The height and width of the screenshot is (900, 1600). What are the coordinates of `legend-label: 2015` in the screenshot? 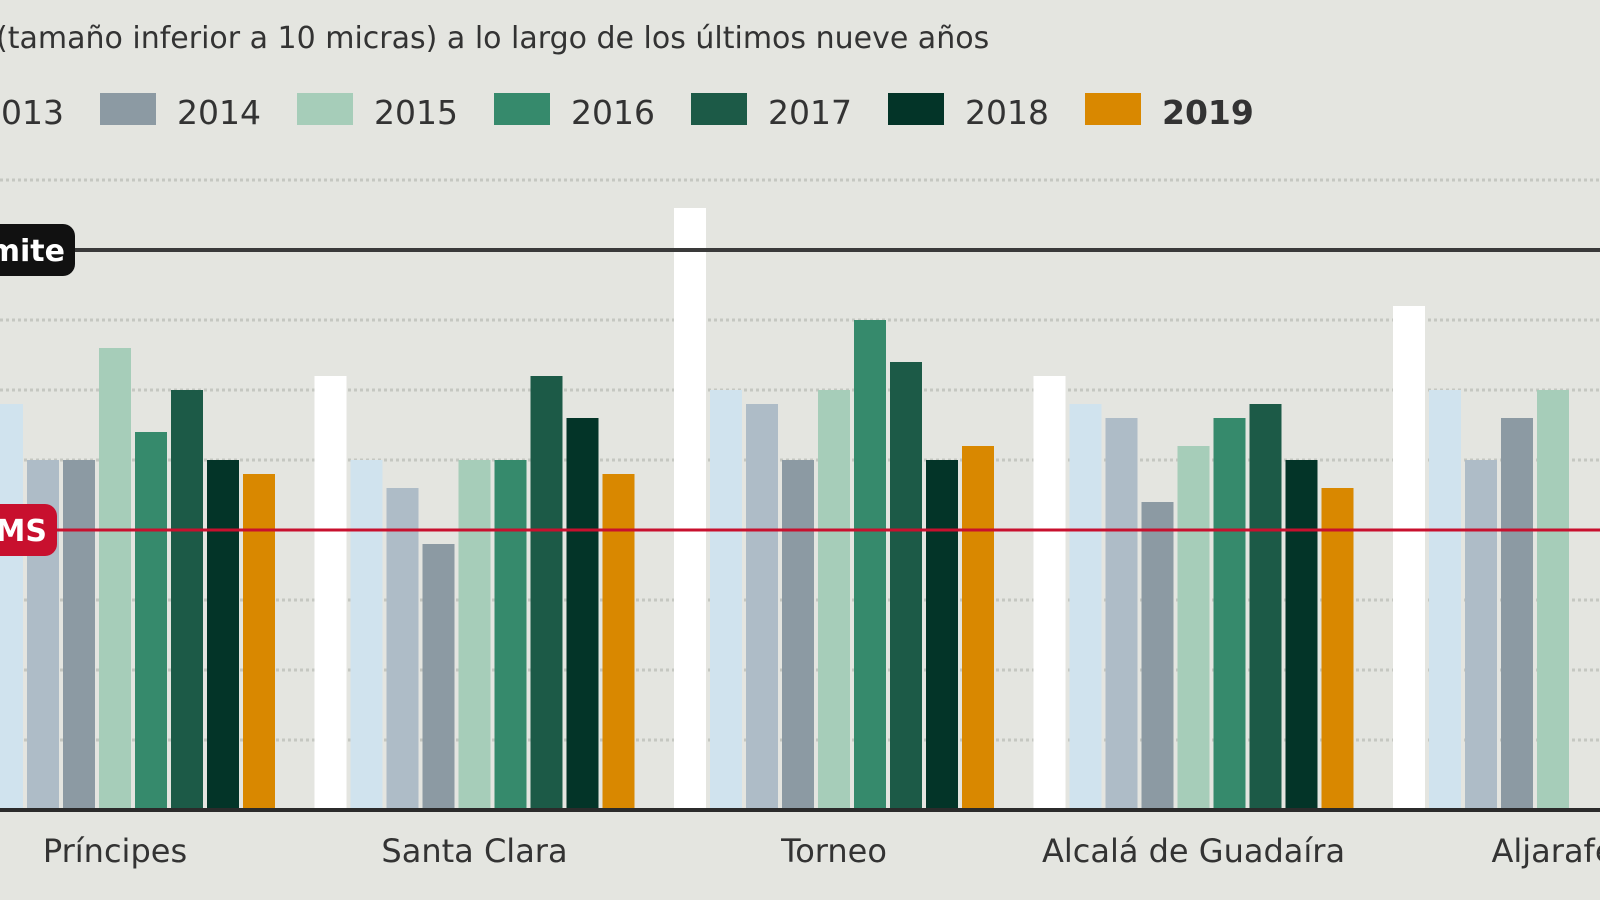 It's located at (416, 112).